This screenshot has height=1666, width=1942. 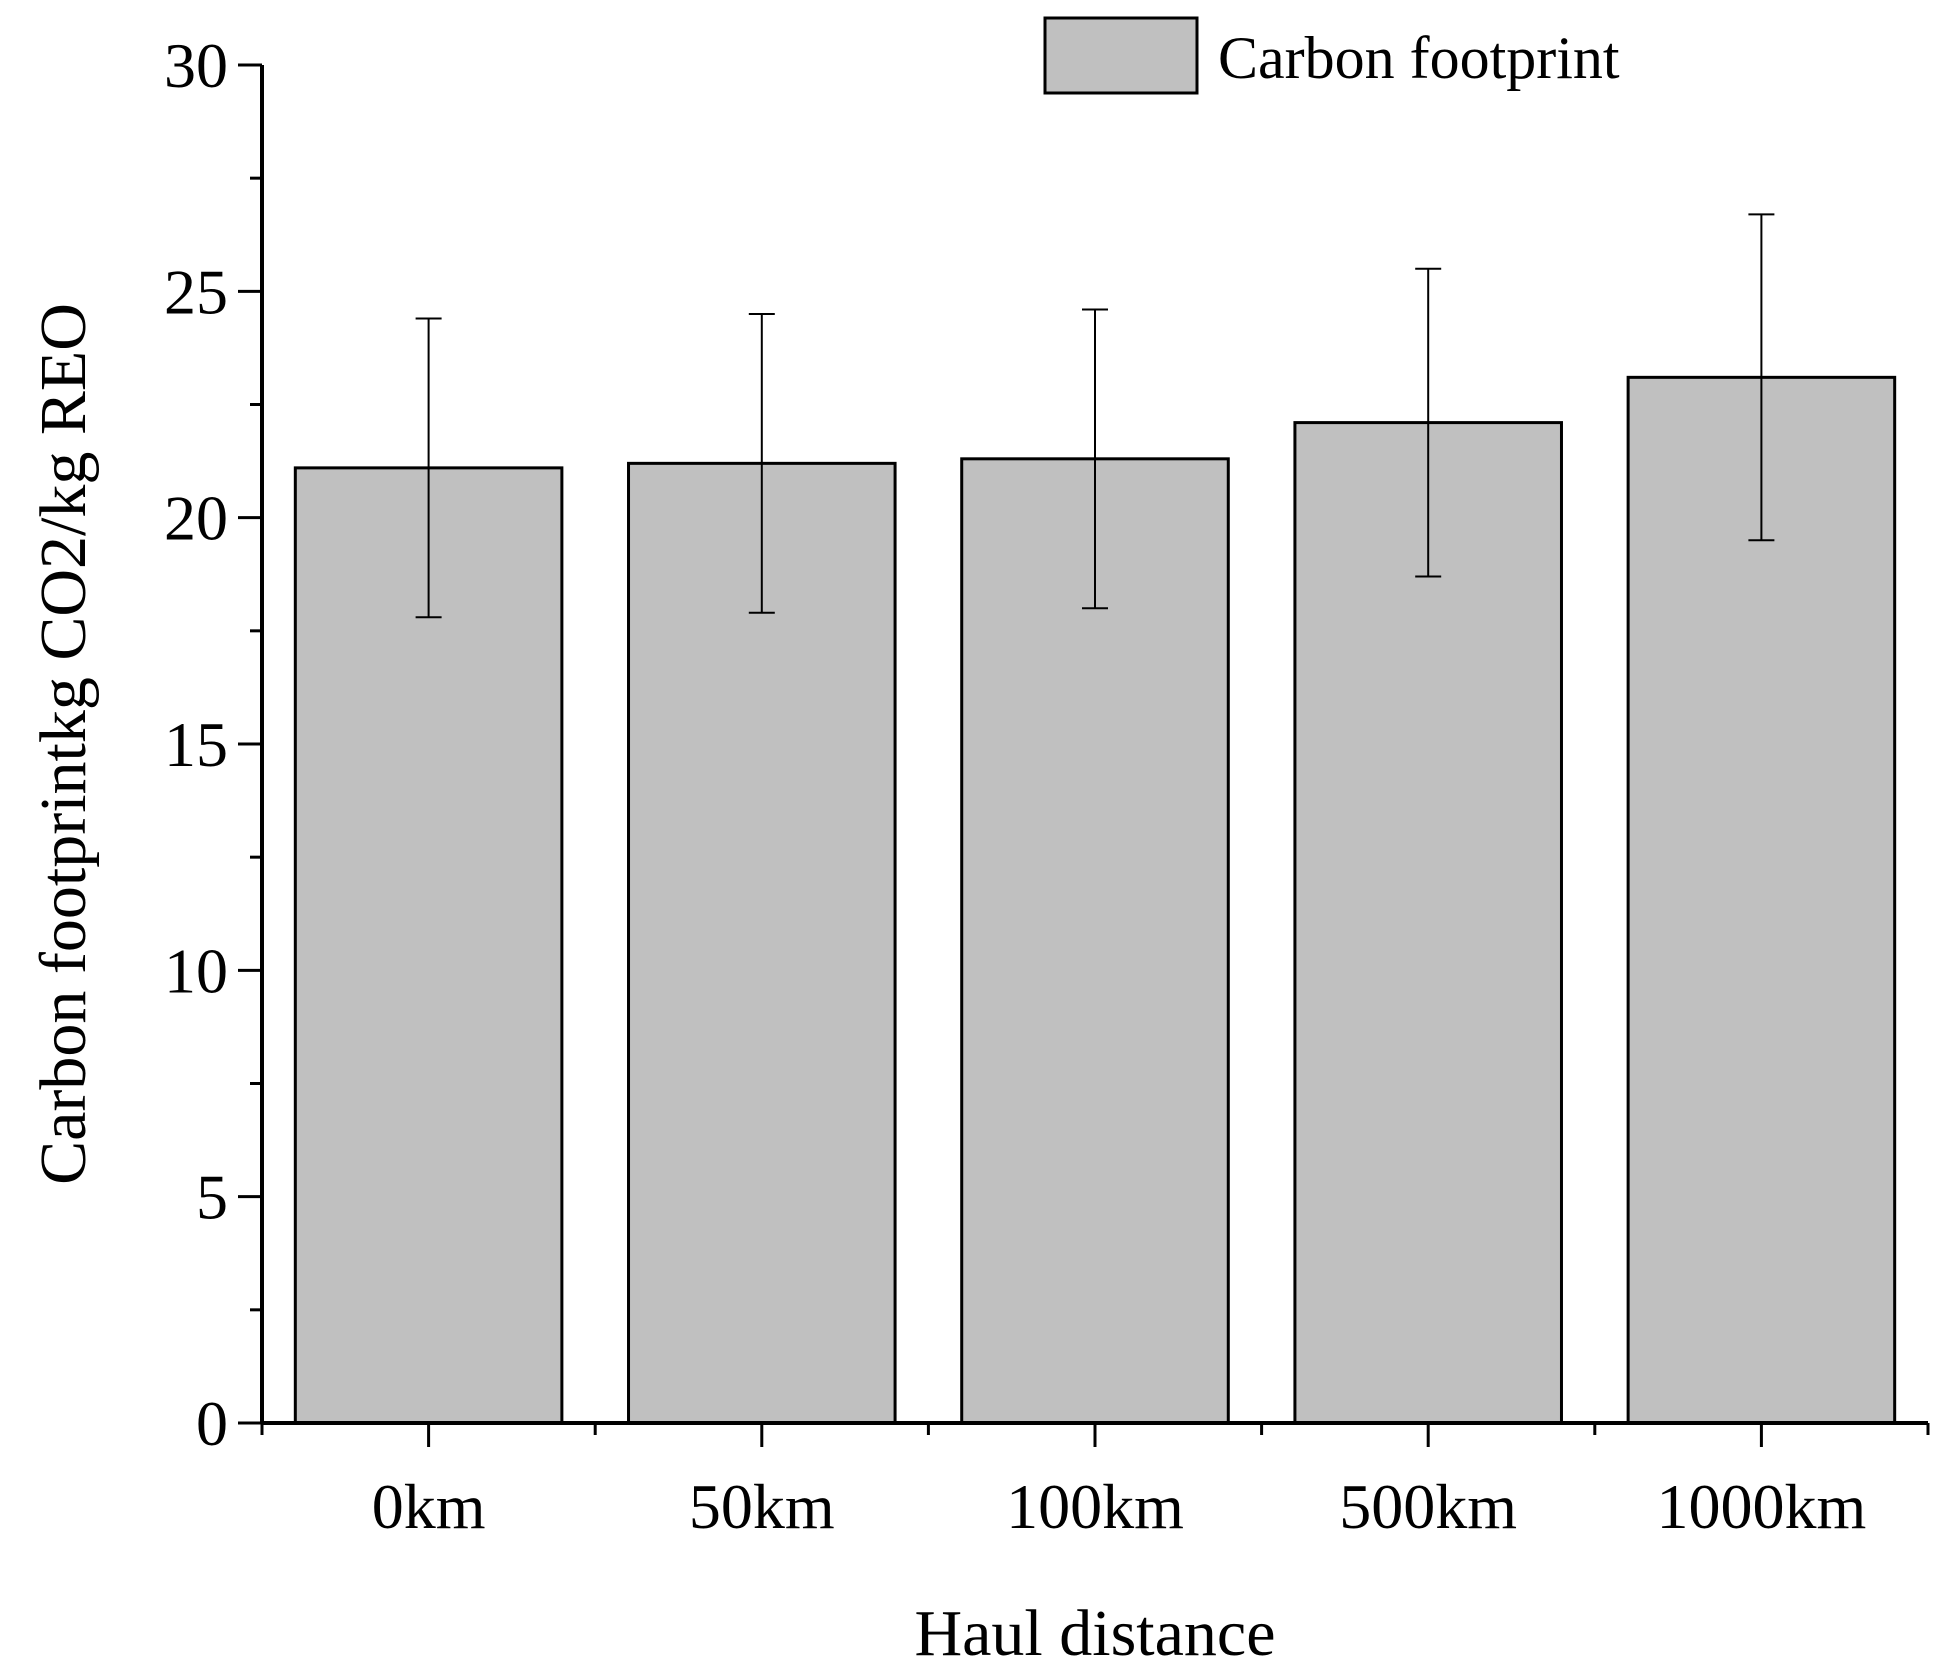 I want to click on y-tick-label-15: 15, so click(x=196, y=744).